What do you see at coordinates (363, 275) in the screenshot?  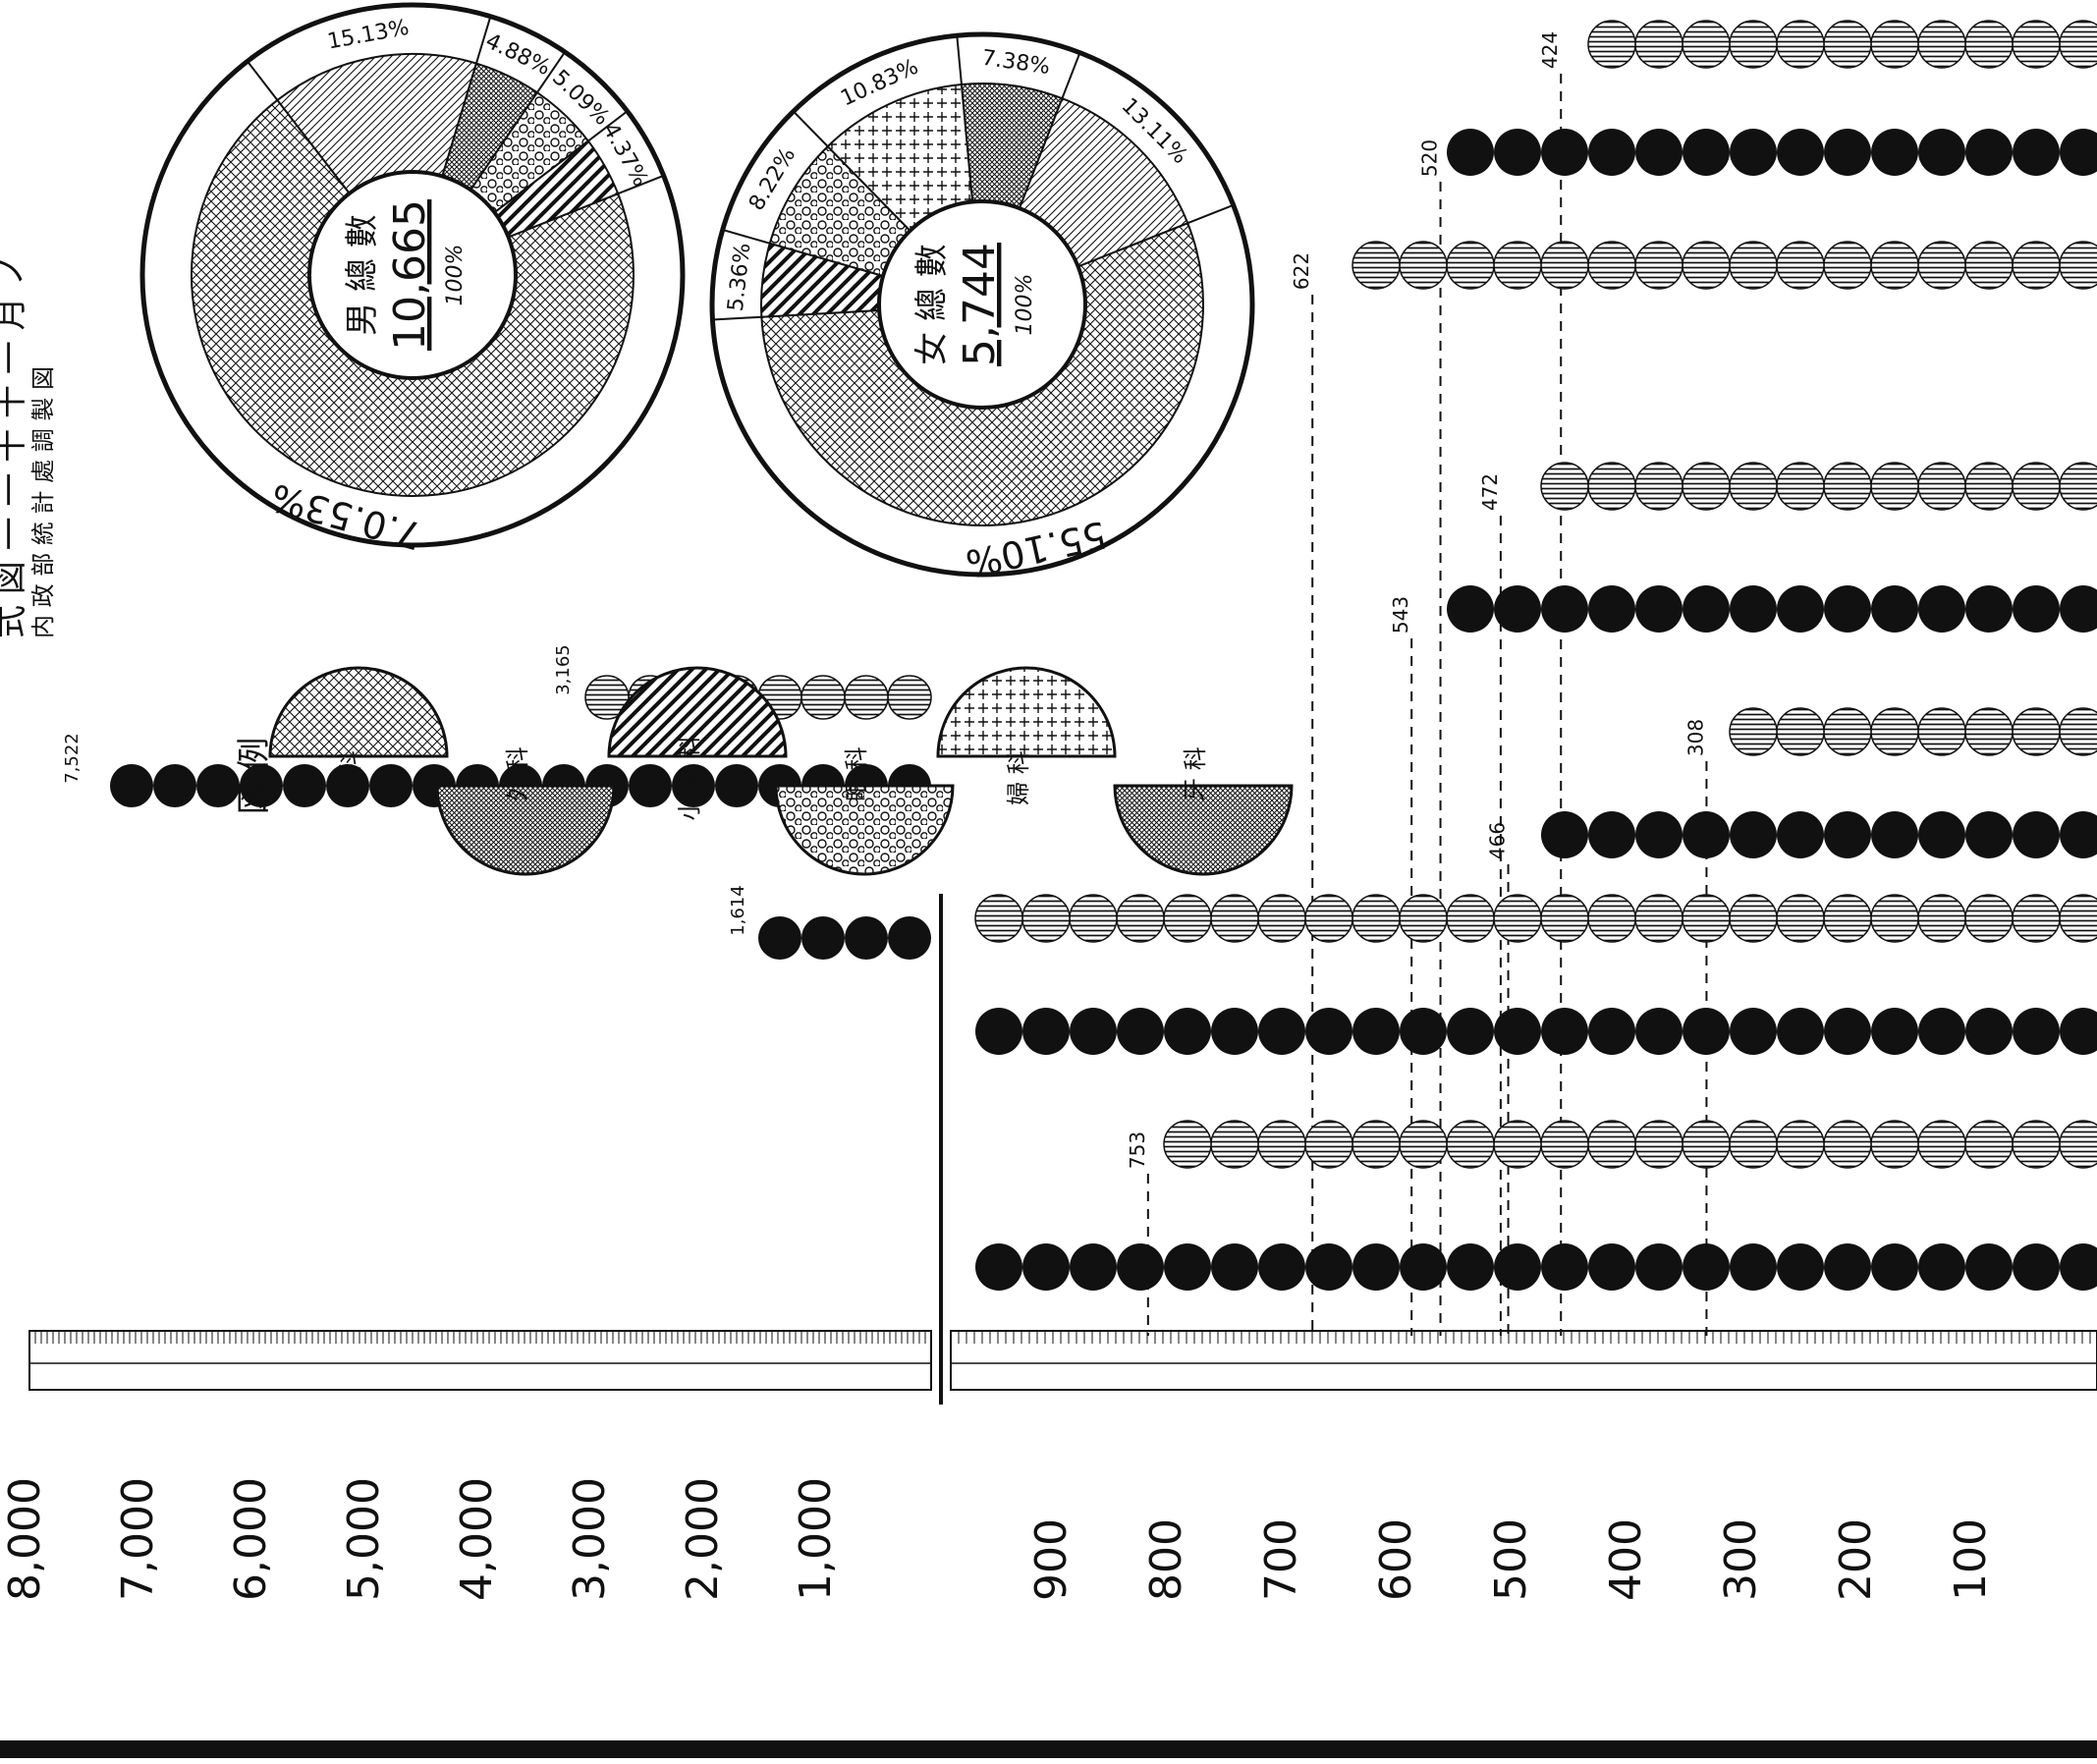 I see `pie-center-title: 男 總 數` at bounding box center [363, 275].